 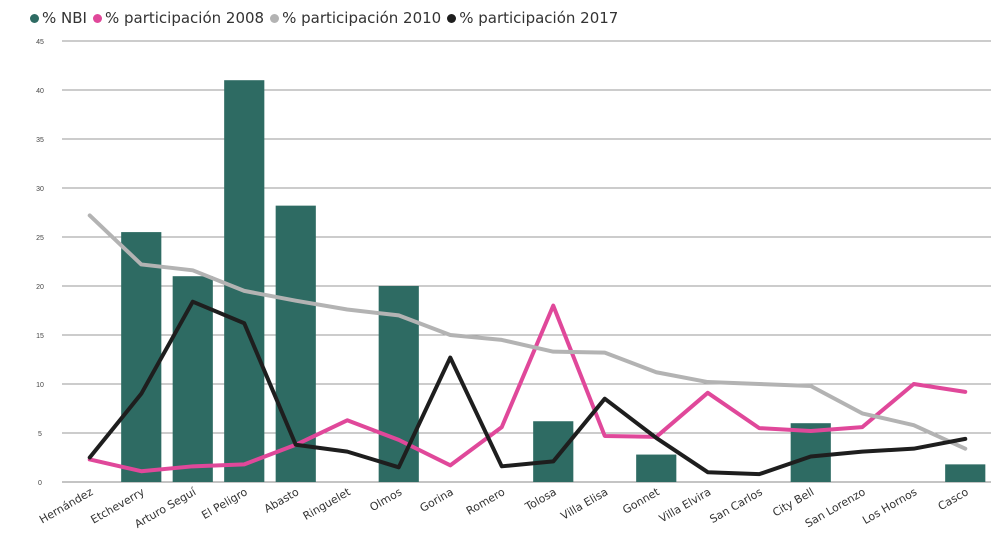 What do you see at coordinates (40, 385) in the screenshot?
I see `y-tick-label: 10` at bounding box center [40, 385].